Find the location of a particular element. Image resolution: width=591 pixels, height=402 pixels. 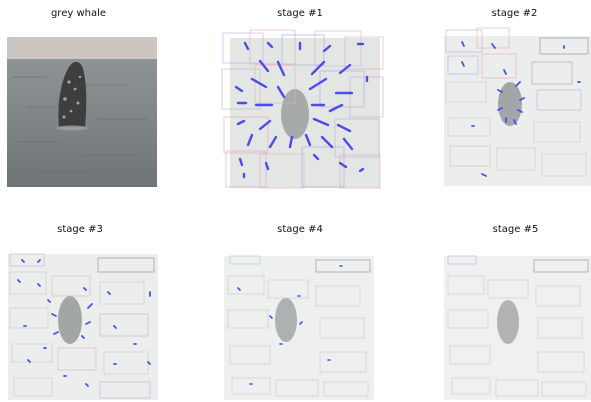

panel-stage-2: stage #2 is located at coordinates (514, 96).